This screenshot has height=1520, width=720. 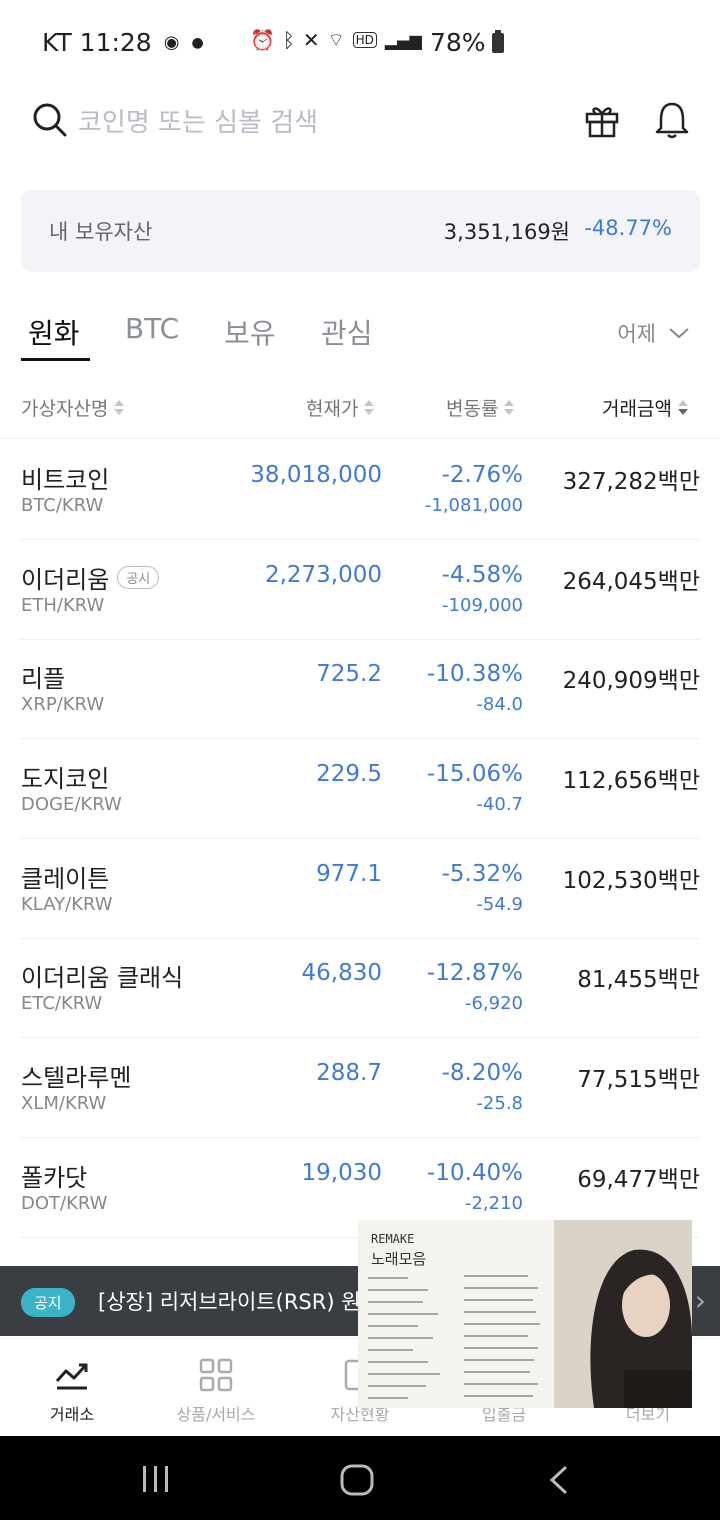 I want to click on coin-price: 19,030, so click(x=341, y=1173).